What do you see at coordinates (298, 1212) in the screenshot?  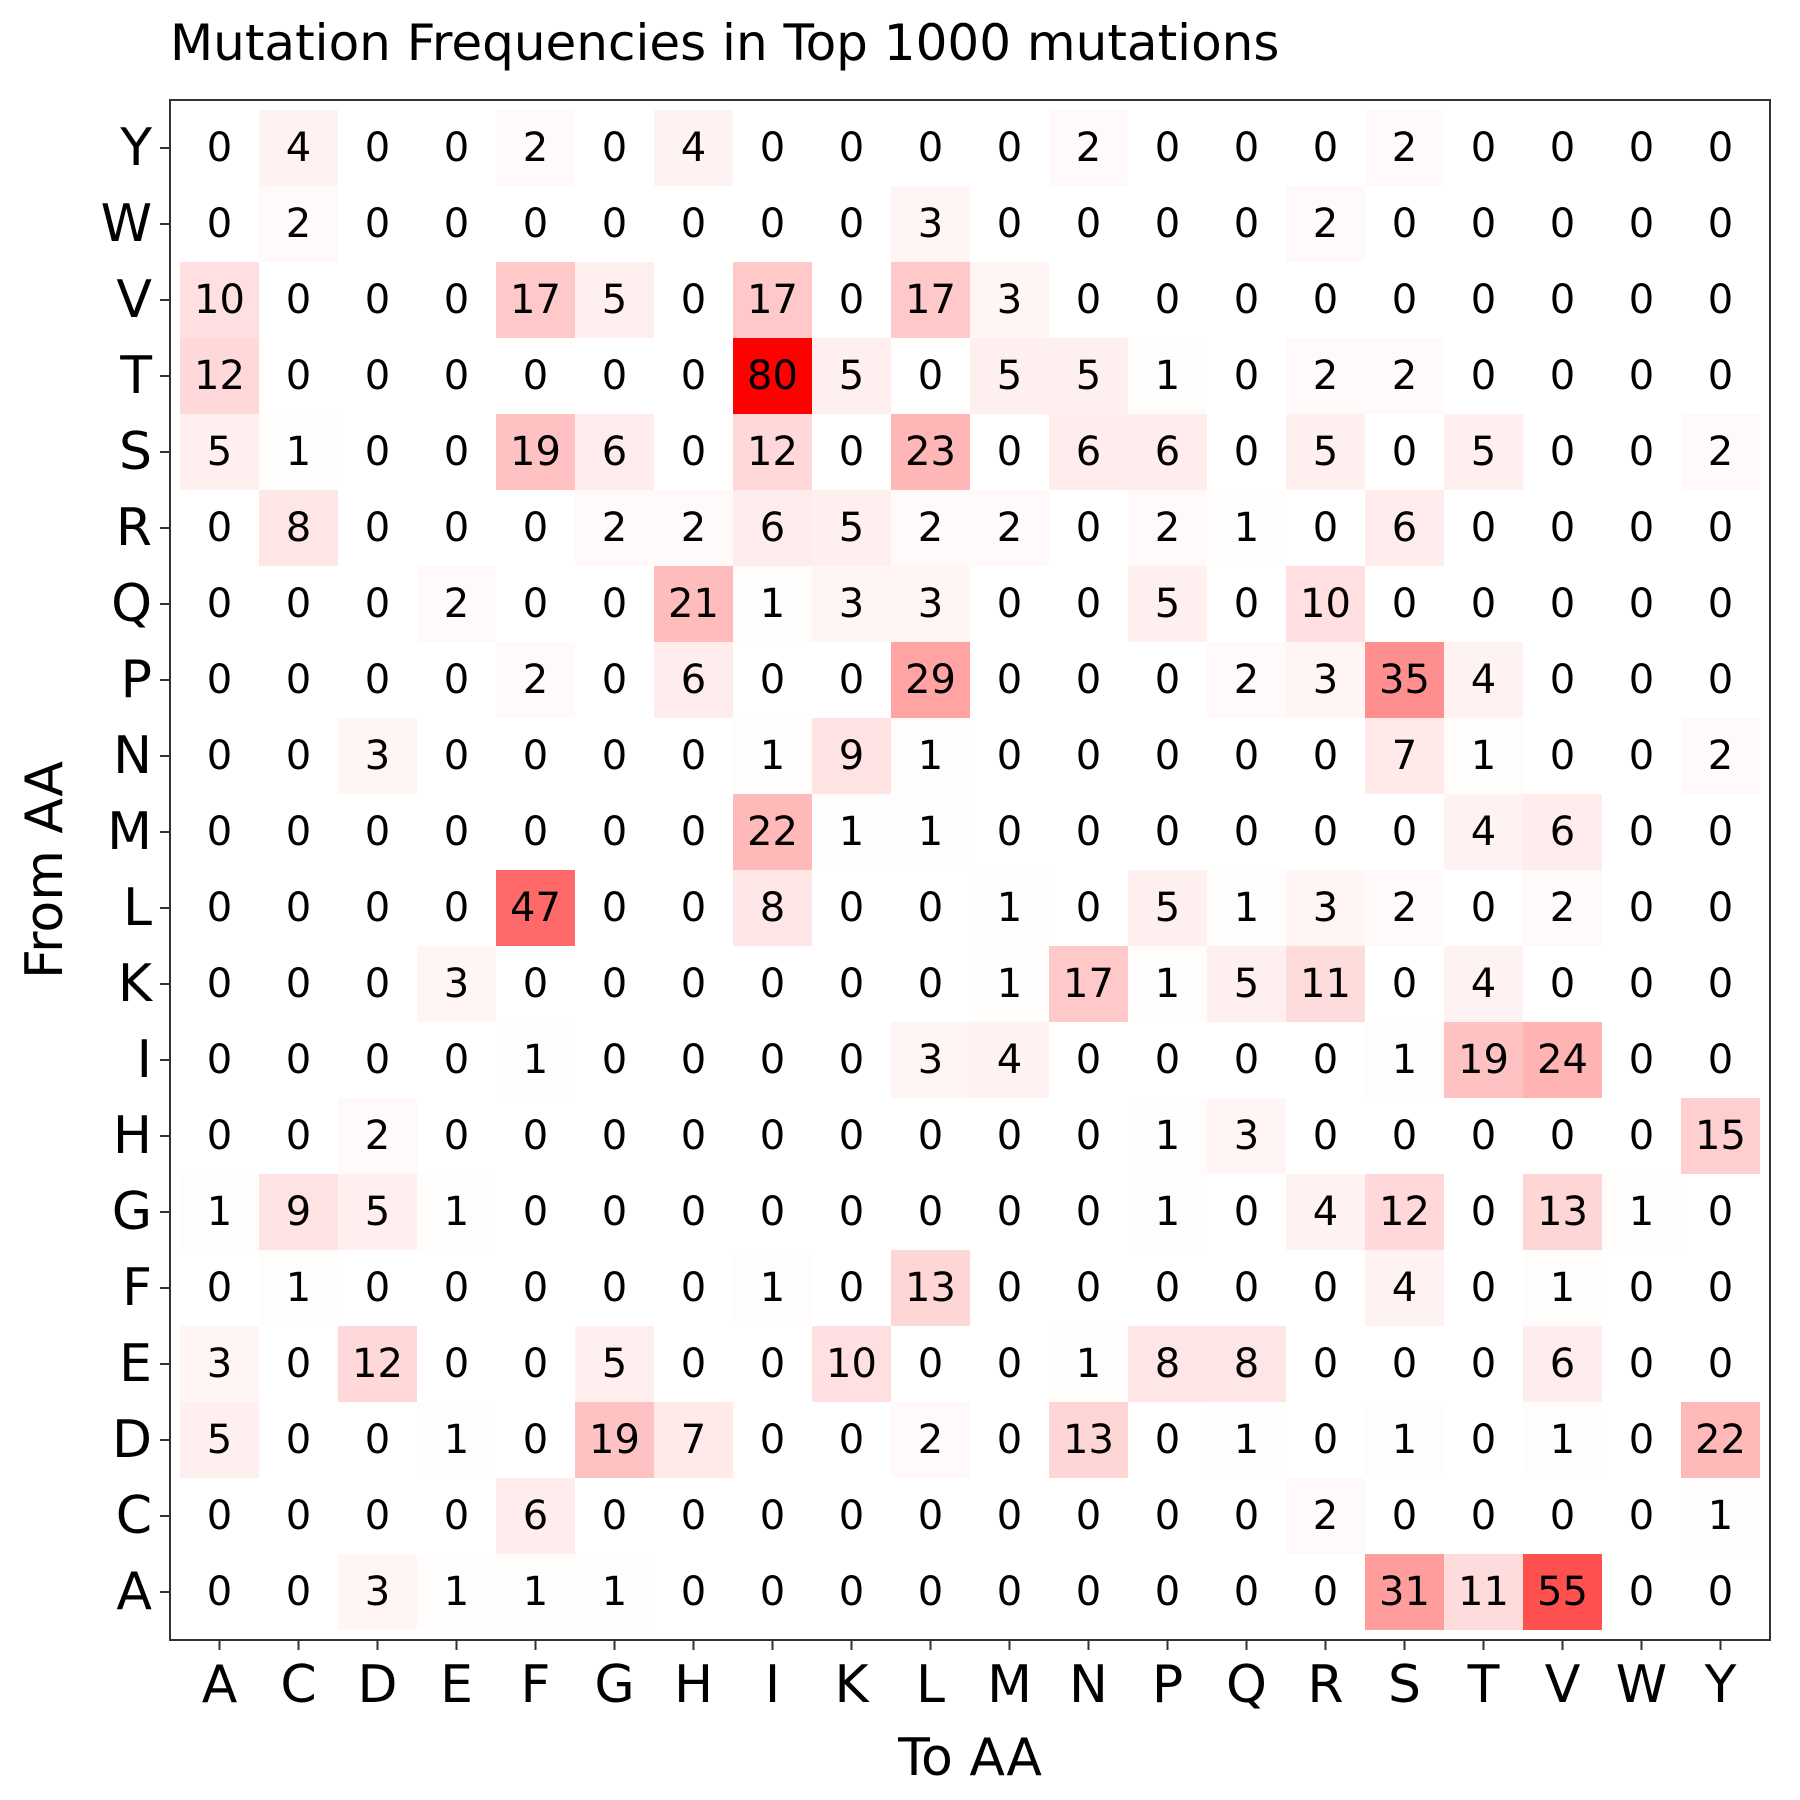 I see `heatmap-cell-label: 9` at bounding box center [298, 1212].